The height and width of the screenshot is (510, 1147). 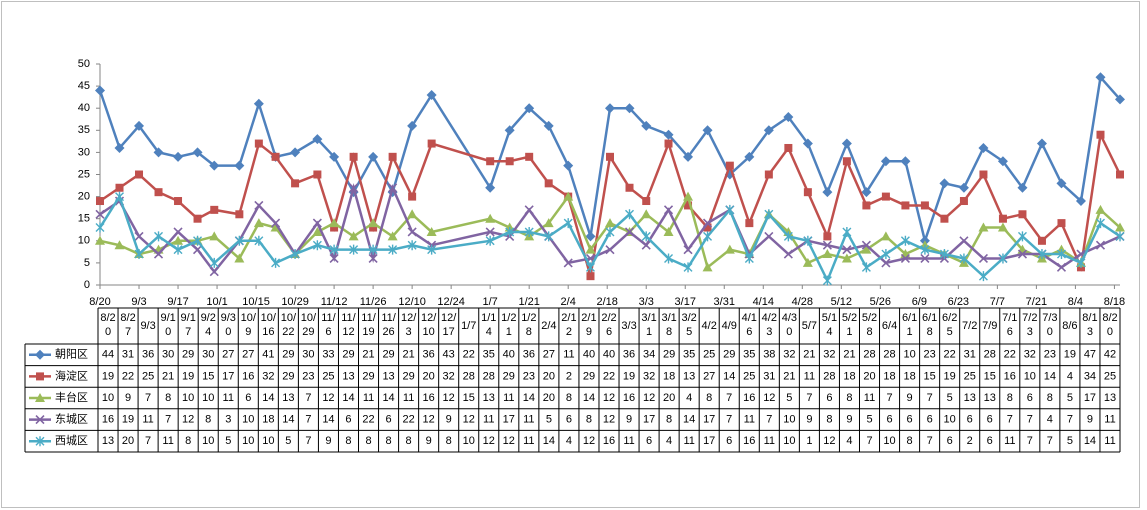 What do you see at coordinates (649, 398) in the screenshot?
I see `table-value: 12` at bounding box center [649, 398].